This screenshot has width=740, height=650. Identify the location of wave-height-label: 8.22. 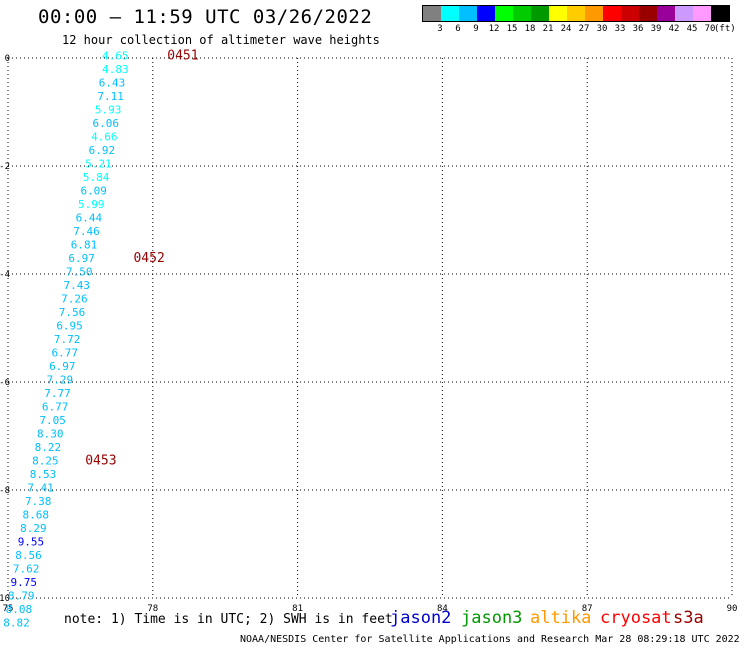
(48, 447).